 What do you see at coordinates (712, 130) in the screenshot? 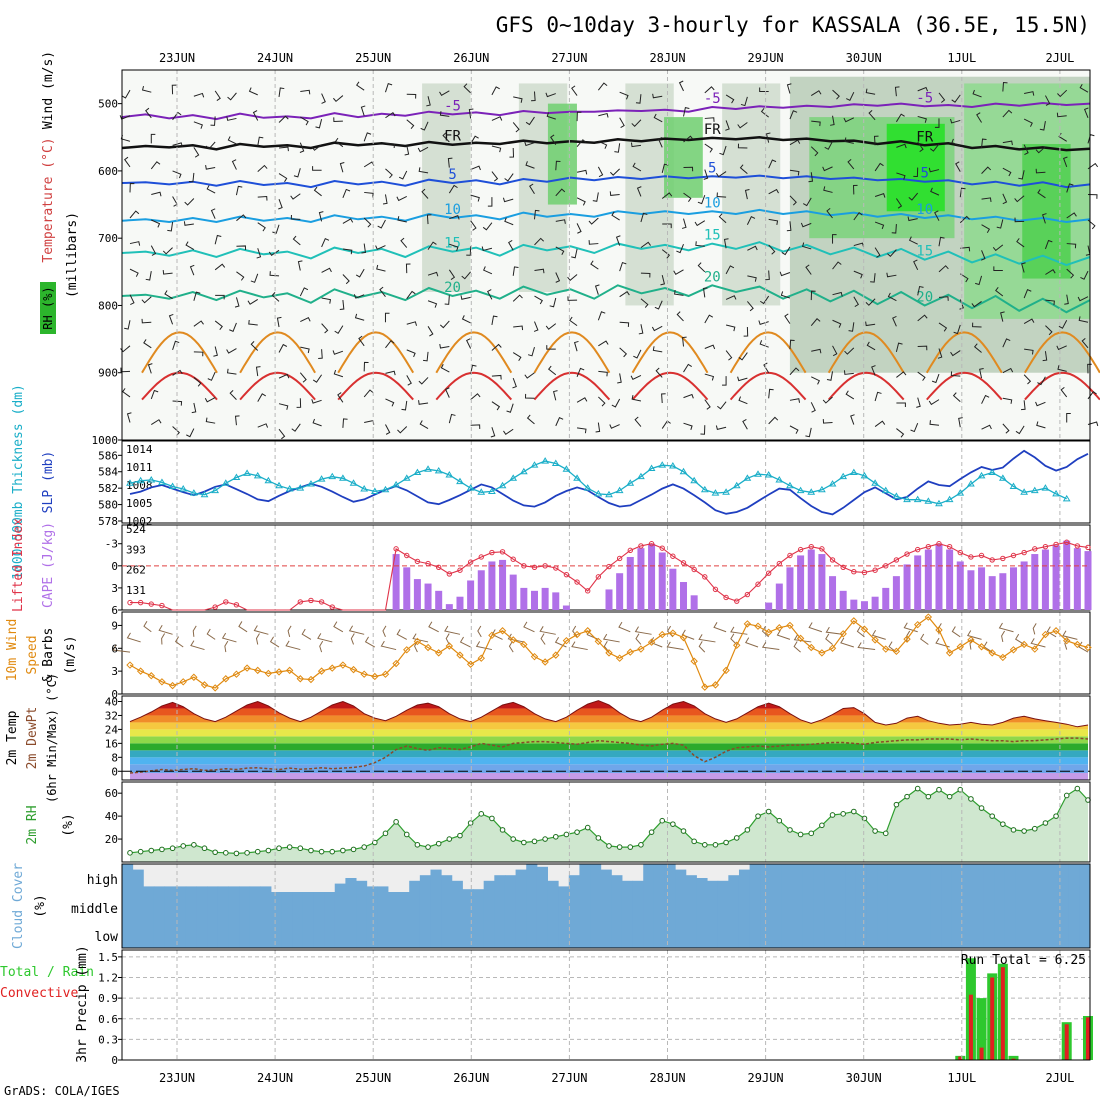
I see `isotherm-label: FR` at bounding box center [712, 130].